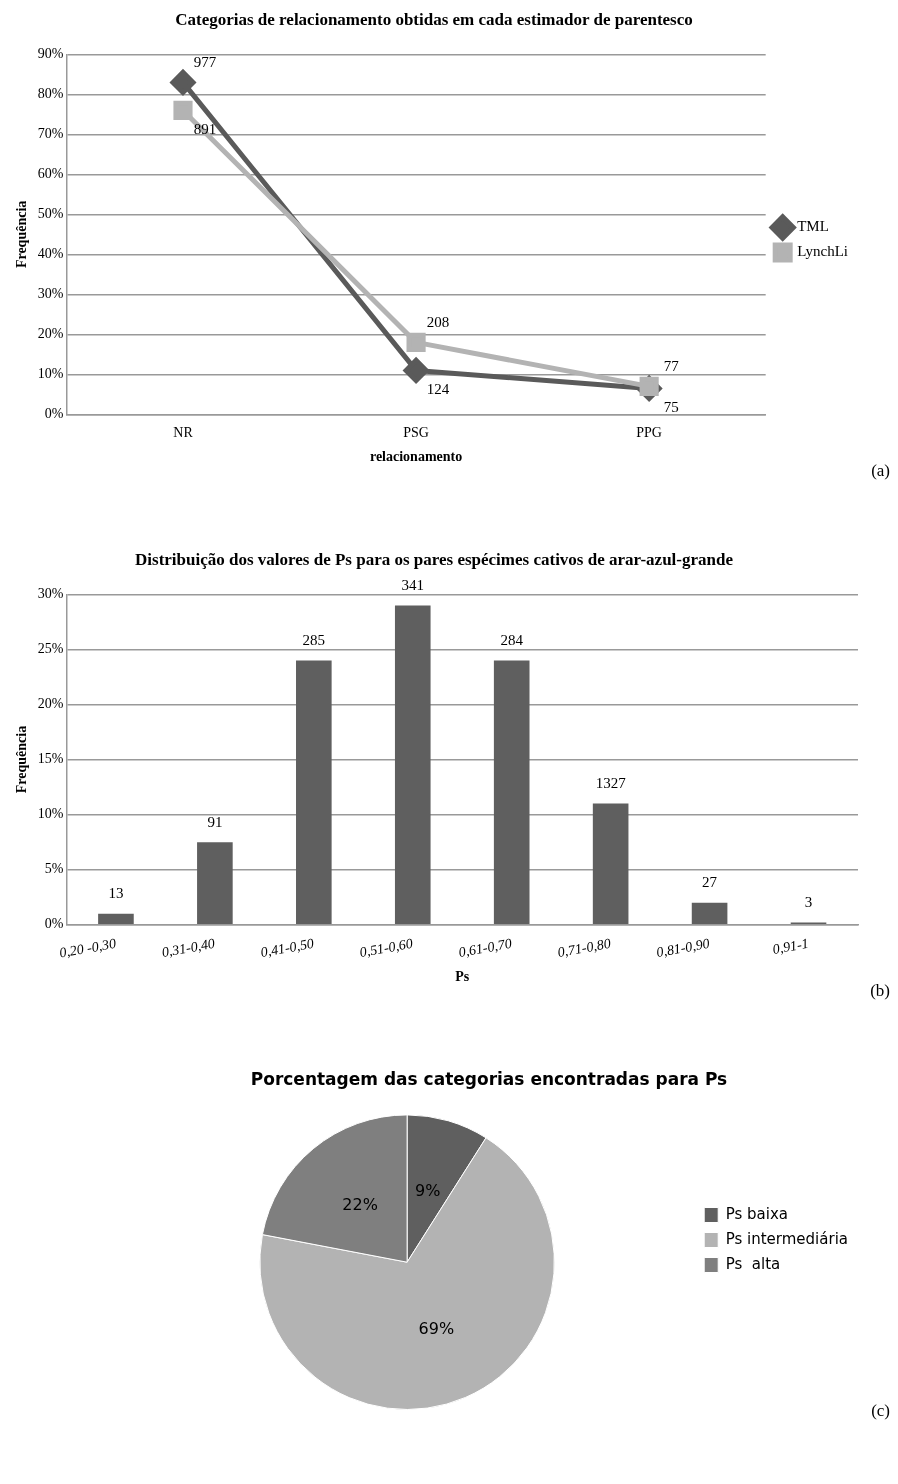 The image size is (898, 1484). What do you see at coordinates (50, 214) in the screenshot?
I see `y-tick-label: 50%` at bounding box center [50, 214].